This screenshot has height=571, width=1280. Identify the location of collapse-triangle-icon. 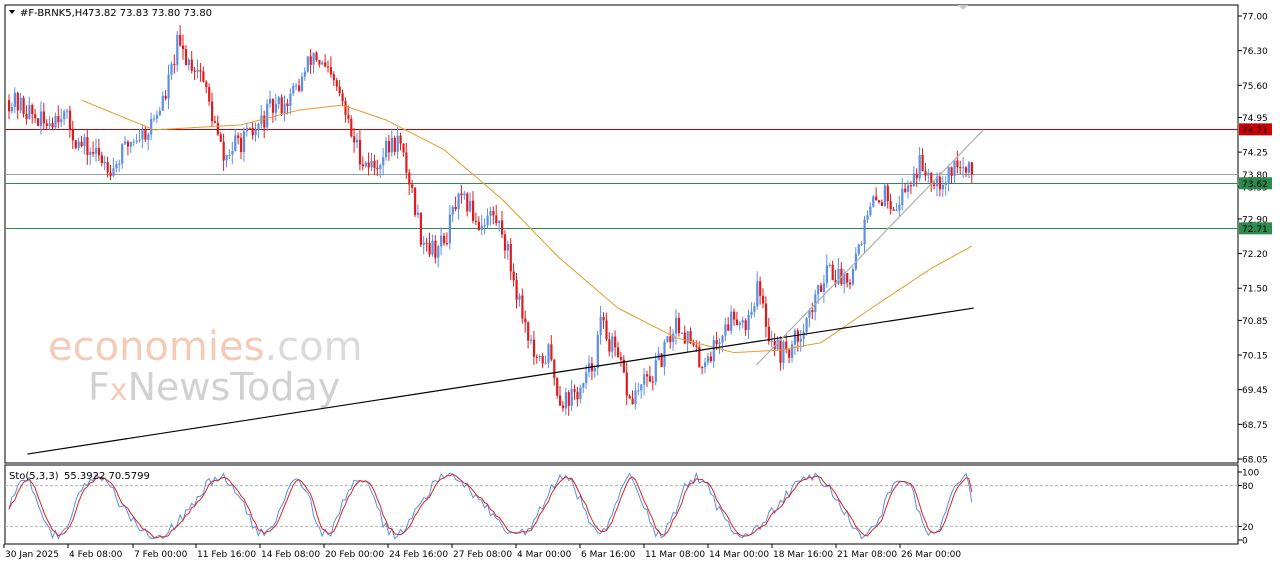
(12, 12).